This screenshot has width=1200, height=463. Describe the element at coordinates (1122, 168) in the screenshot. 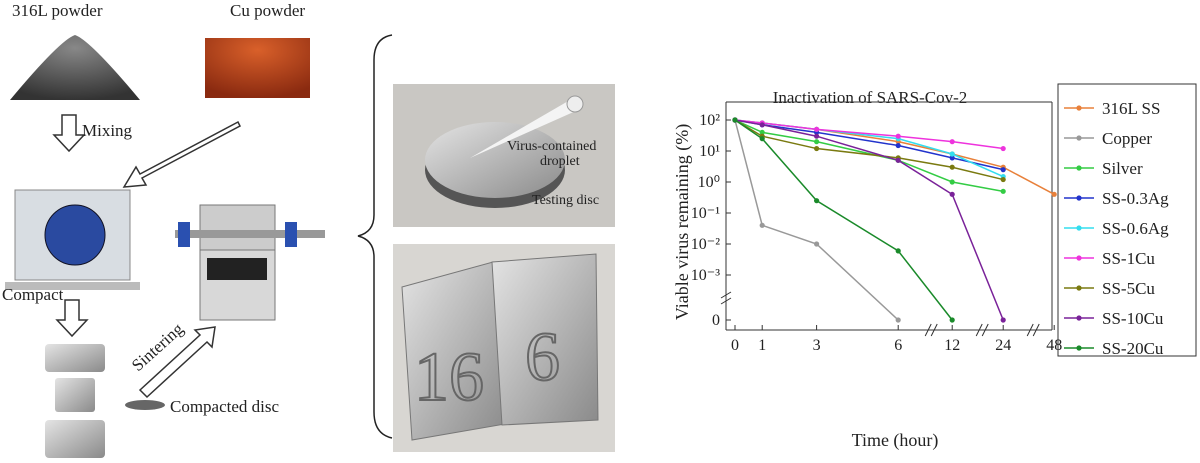

I see `legend-label: Silver` at that location.